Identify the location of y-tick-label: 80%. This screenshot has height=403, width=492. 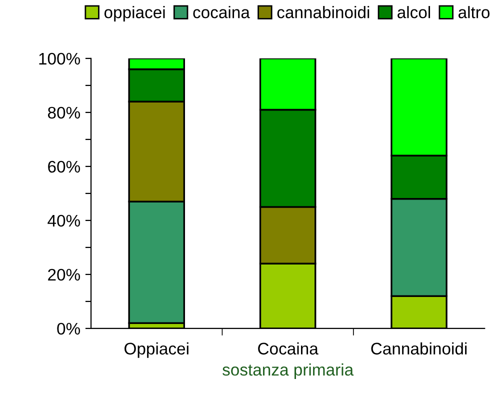
(64, 112).